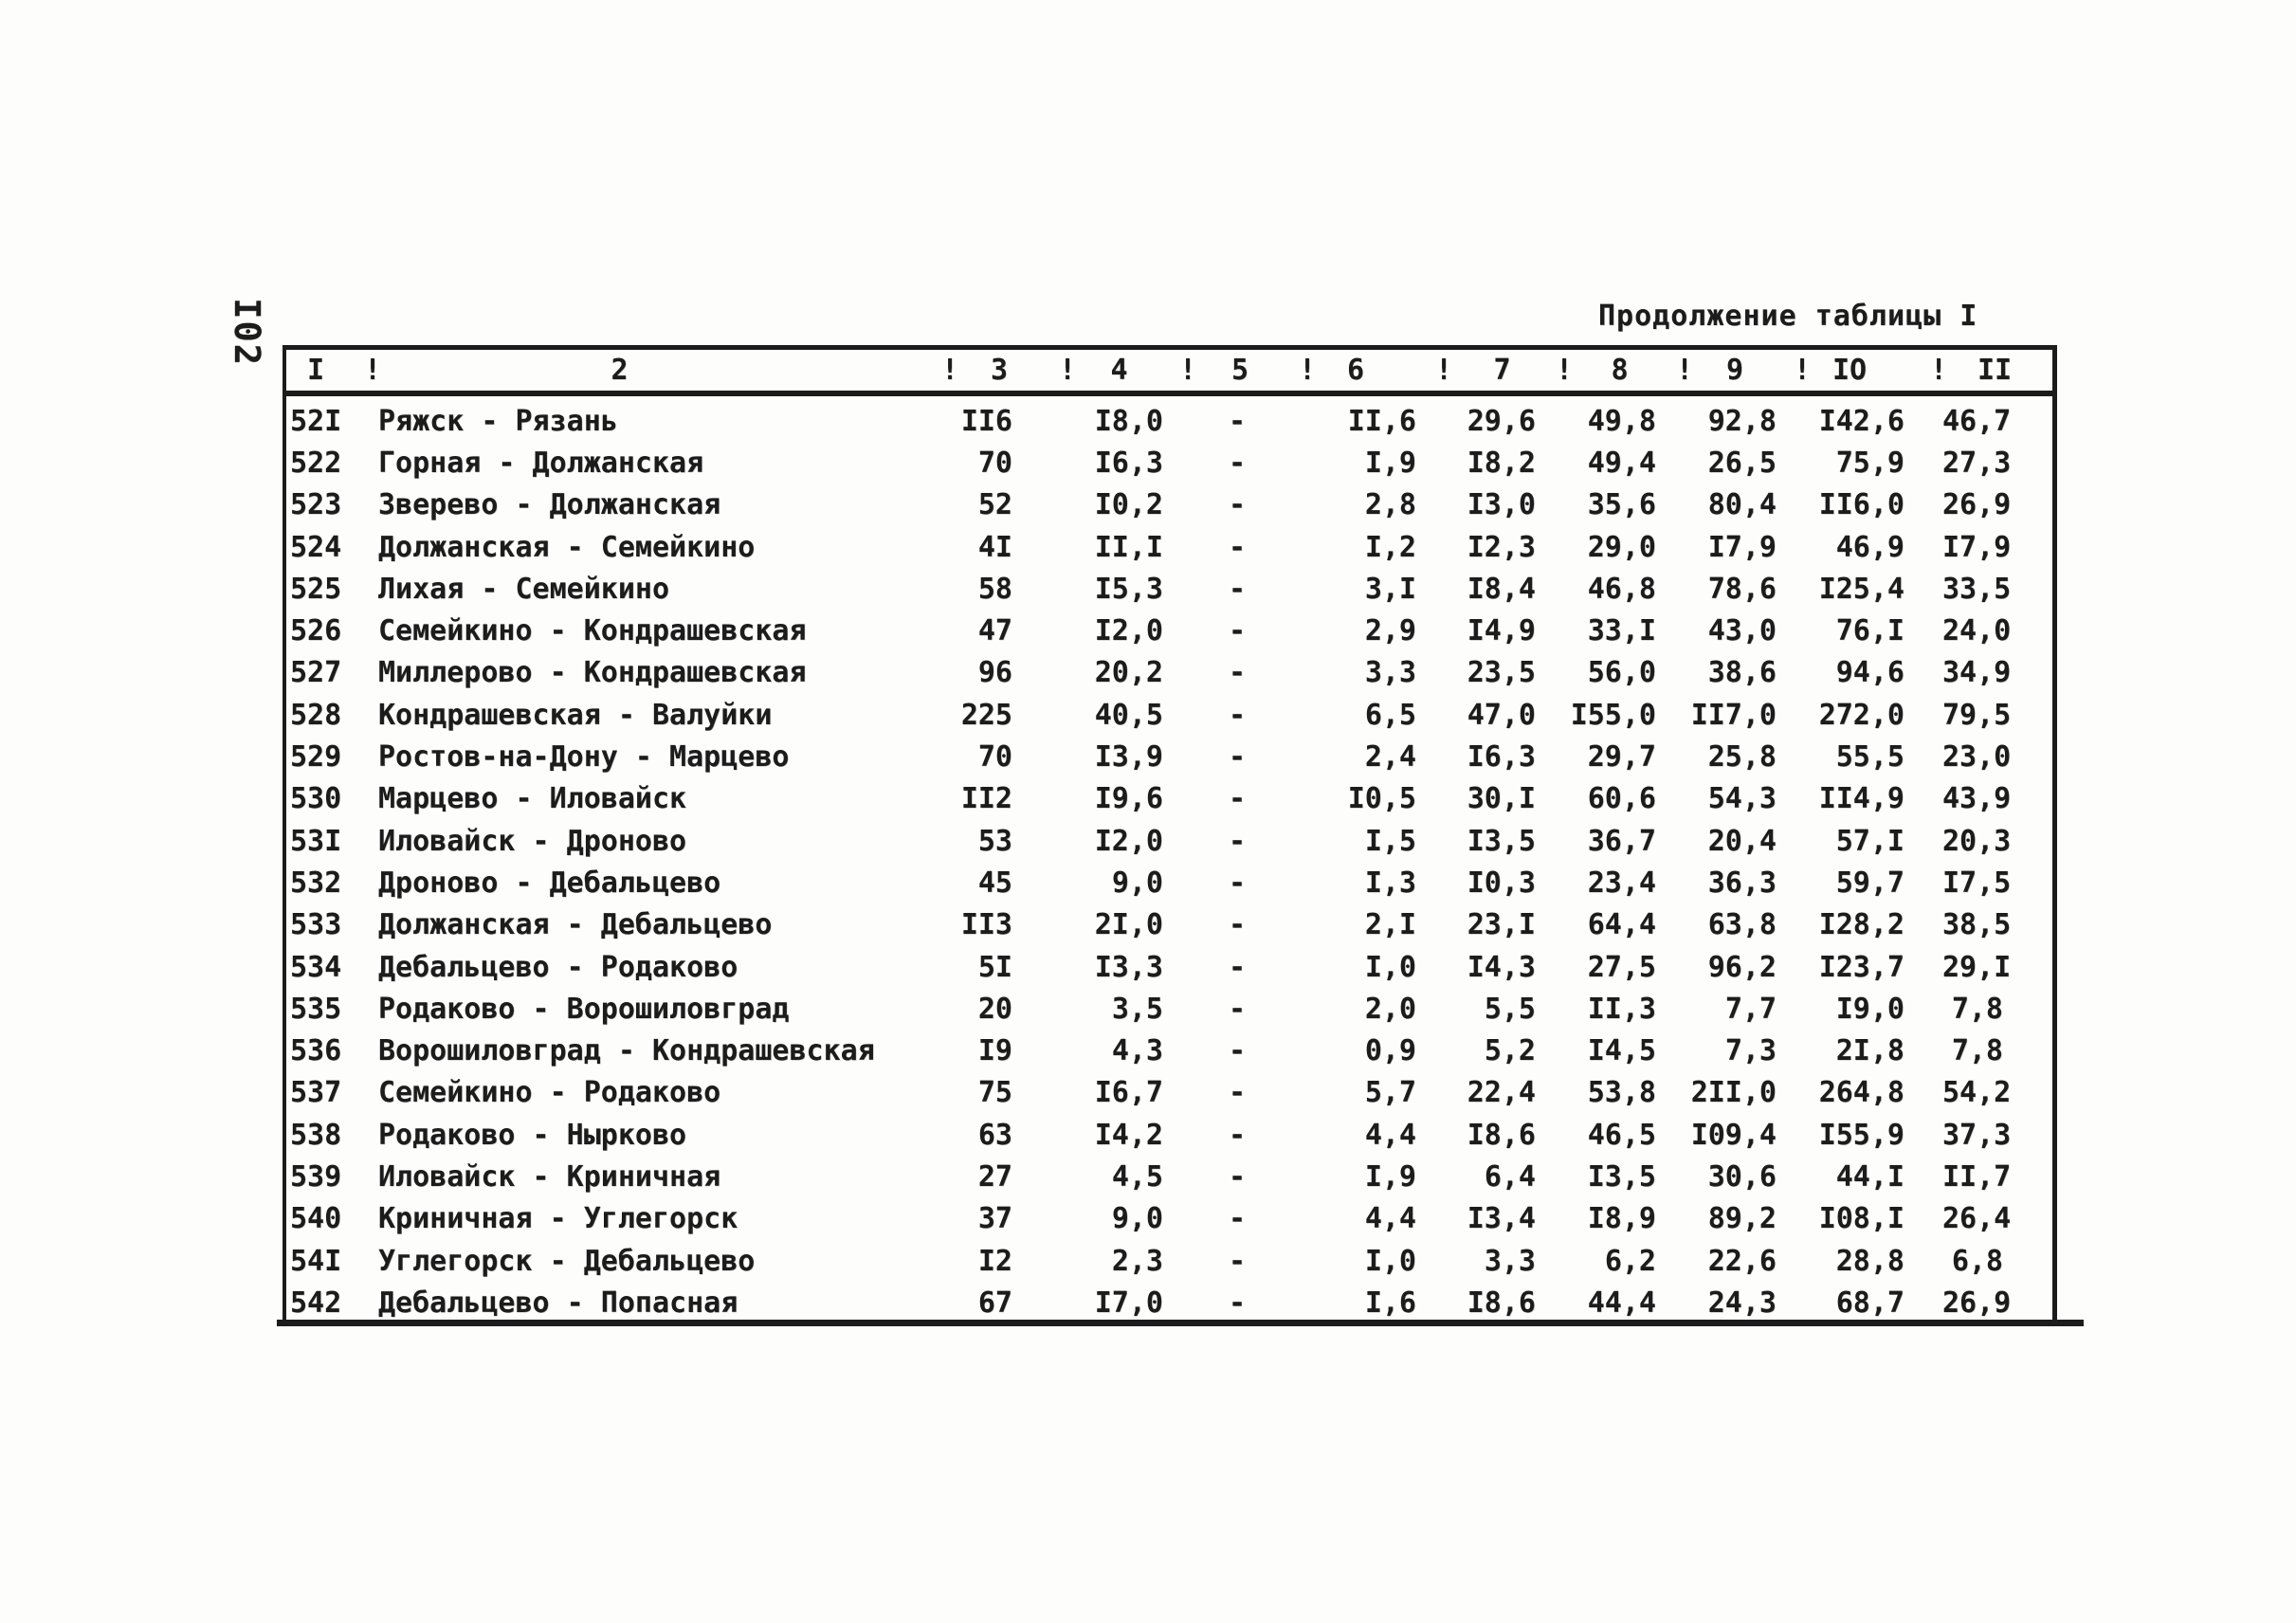  I want to click on col7-value-cell: 29,6, so click(1501, 421).